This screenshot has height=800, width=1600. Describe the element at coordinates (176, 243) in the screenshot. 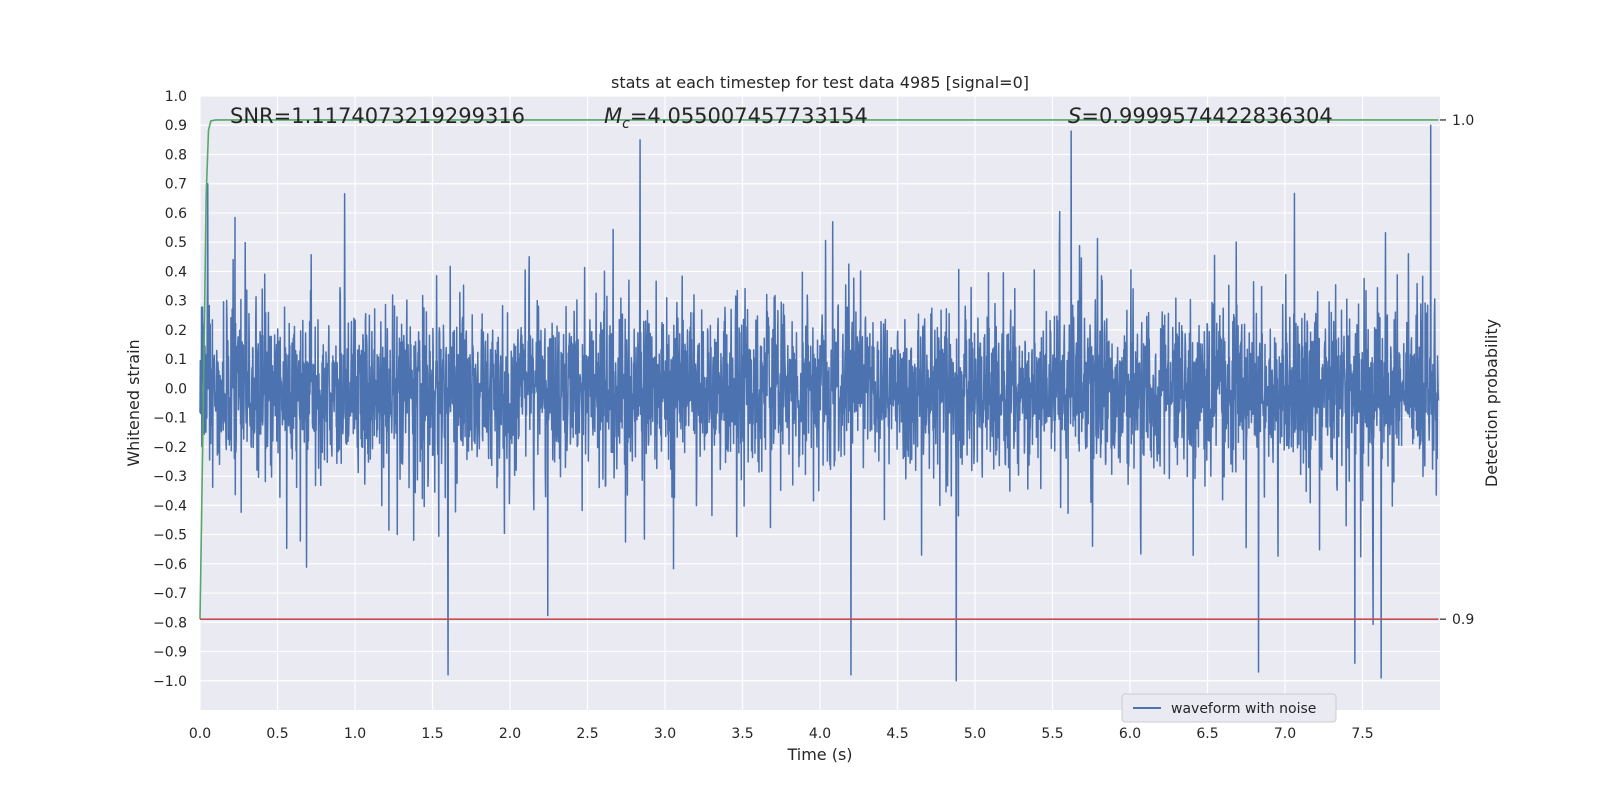

I see `y-tick-label: 0.5` at that location.